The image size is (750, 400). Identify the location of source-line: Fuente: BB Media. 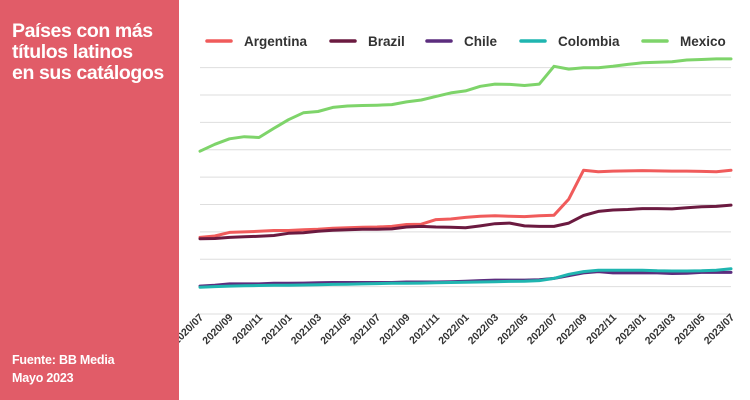
(63, 360).